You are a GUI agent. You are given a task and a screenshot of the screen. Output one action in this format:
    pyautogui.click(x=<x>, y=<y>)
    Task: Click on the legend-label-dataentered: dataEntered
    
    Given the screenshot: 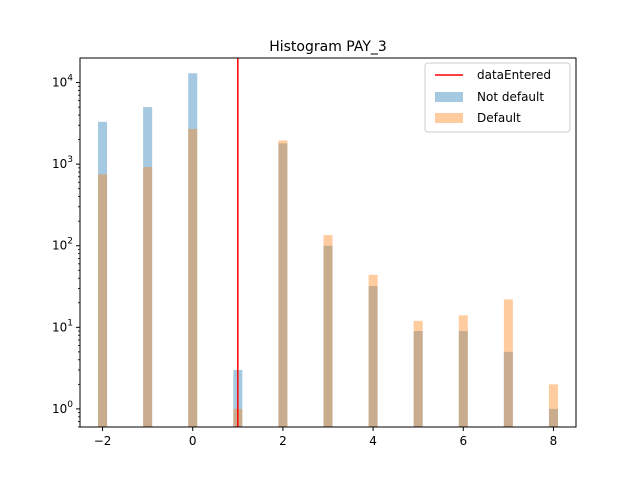 What is the action you would take?
    pyautogui.click(x=514, y=75)
    